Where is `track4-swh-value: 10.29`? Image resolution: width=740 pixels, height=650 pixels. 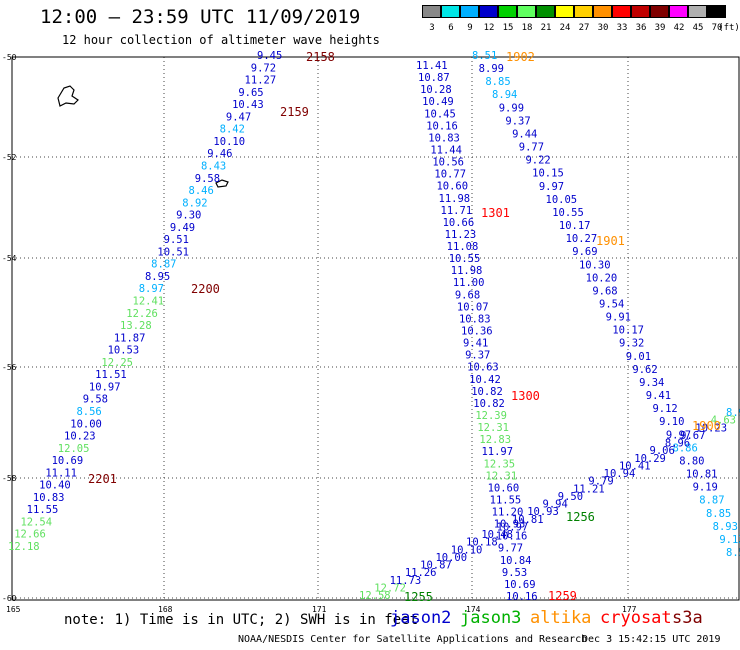 track4-swh-value: 10.29 is located at coordinates (650, 459).